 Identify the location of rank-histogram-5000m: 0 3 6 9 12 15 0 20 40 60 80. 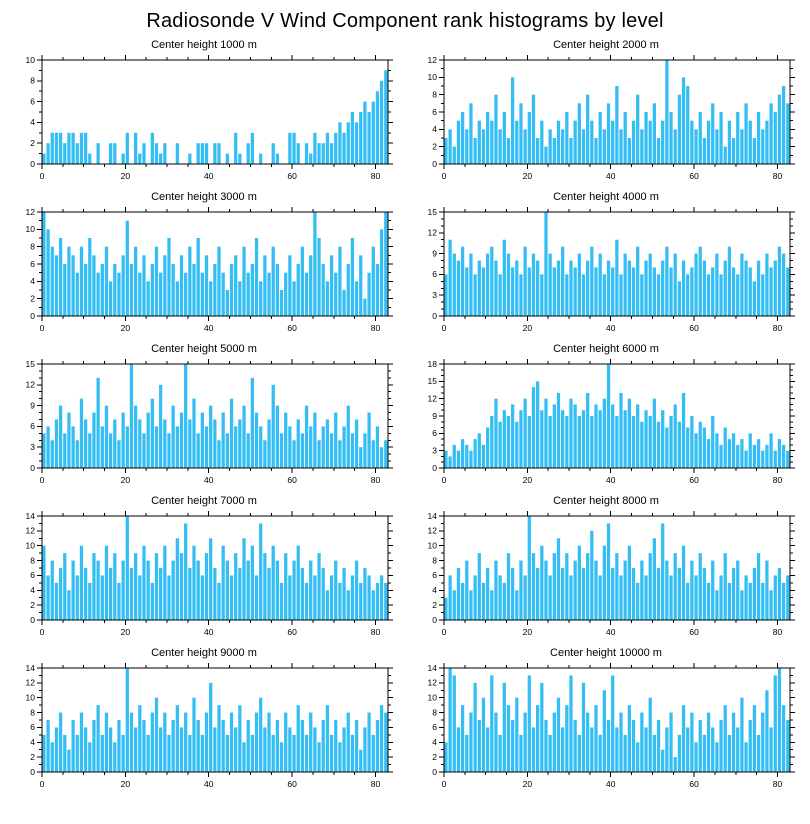
(209, 422).